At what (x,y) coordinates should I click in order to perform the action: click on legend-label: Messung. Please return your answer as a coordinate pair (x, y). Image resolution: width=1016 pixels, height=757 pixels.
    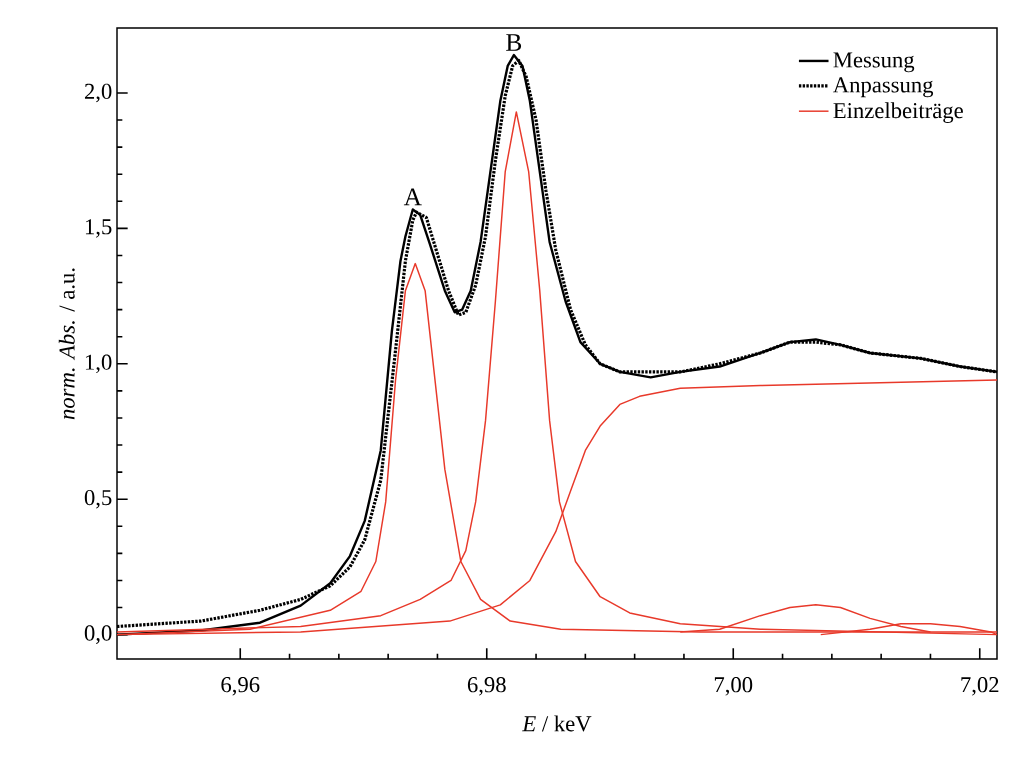
    Looking at the image, I should click on (874, 62).